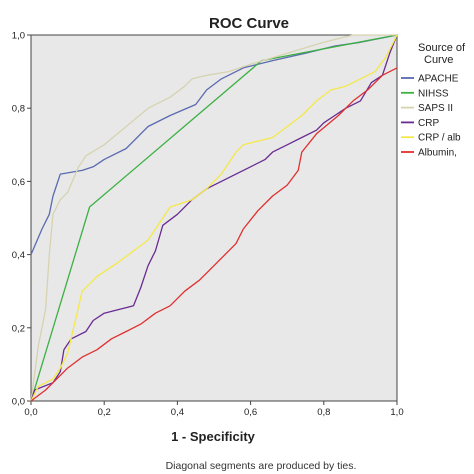 This screenshot has width=474, height=474. I want to click on x-tick-label: 1,0, so click(396, 412).